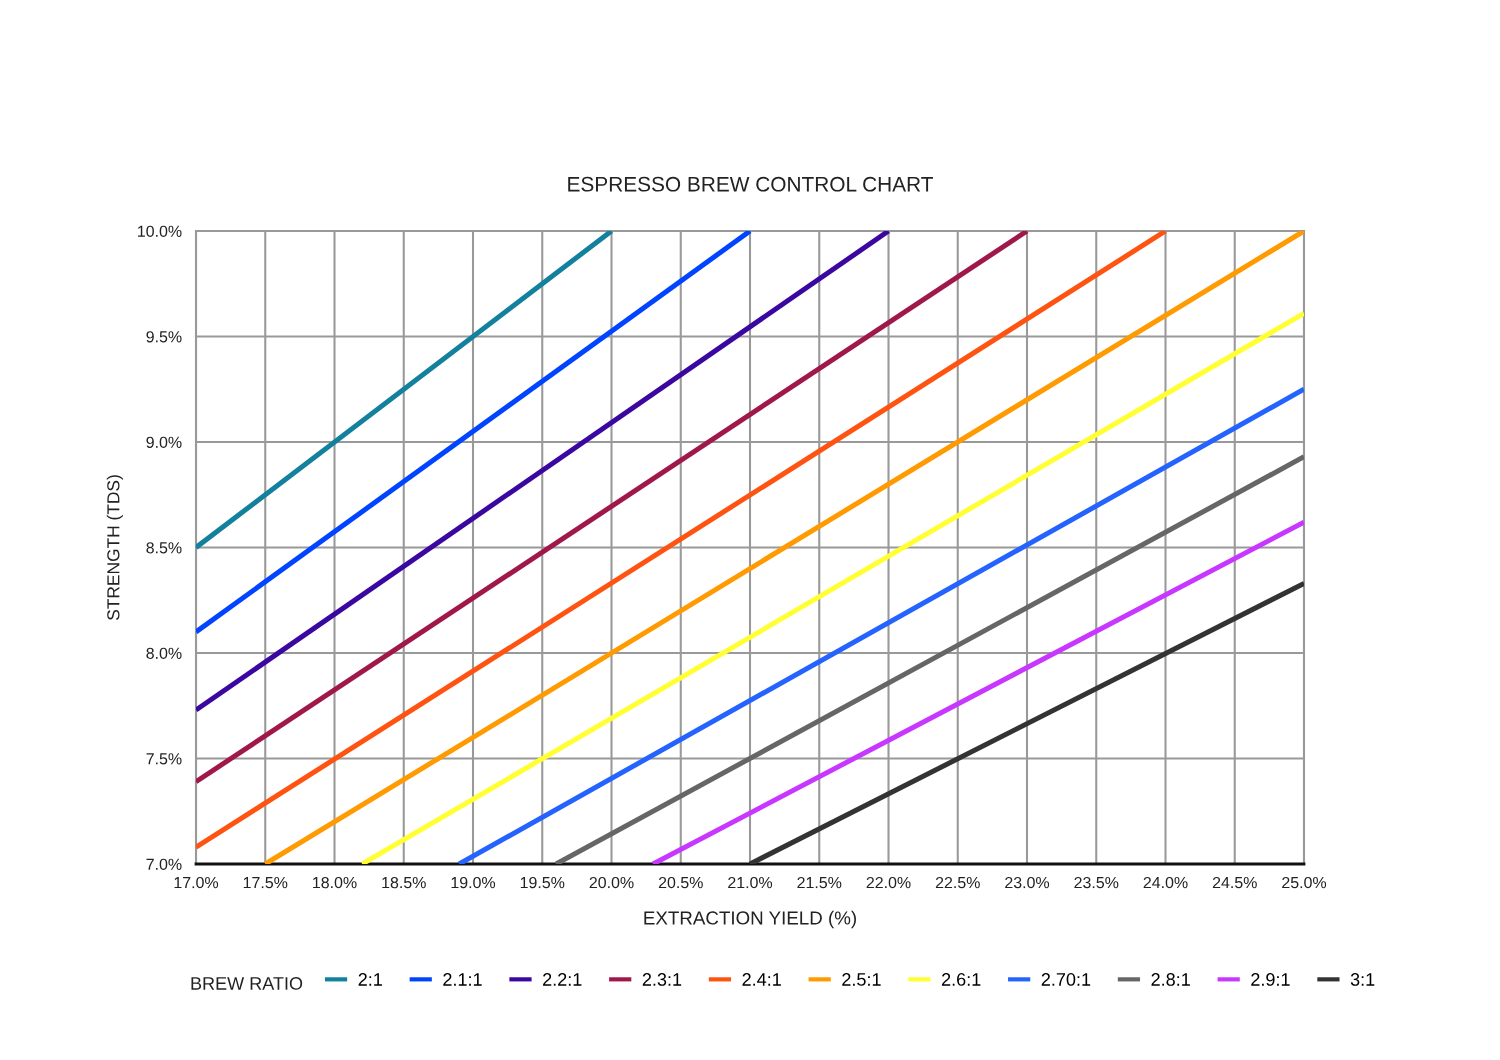 The image size is (1500, 1060). What do you see at coordinates (164, 759) in the screenshot?
I see `y-tick-label: 7.5%` at bounding box center [164, 759].